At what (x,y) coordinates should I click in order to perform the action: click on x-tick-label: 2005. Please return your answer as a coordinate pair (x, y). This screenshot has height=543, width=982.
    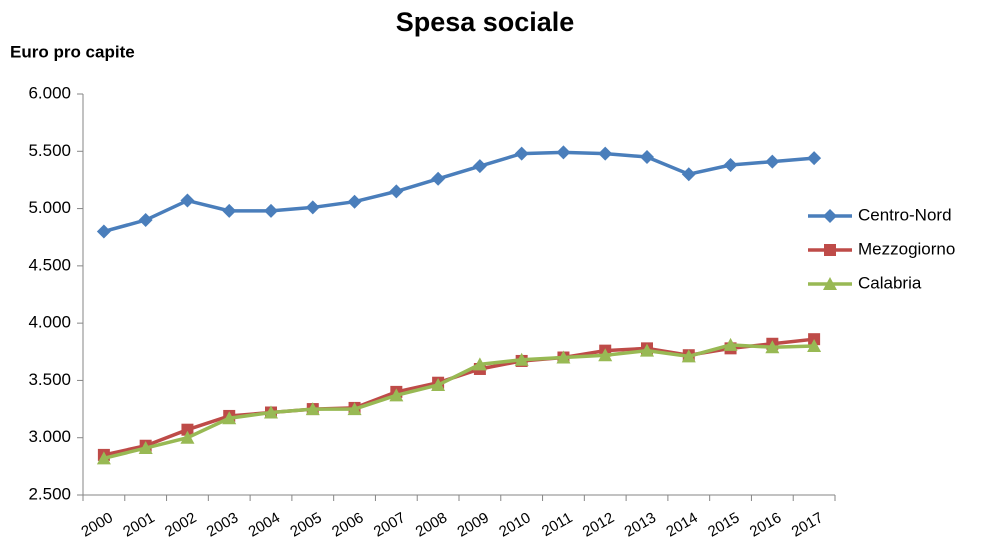
    Looking at the image, I should click on (305, 524).